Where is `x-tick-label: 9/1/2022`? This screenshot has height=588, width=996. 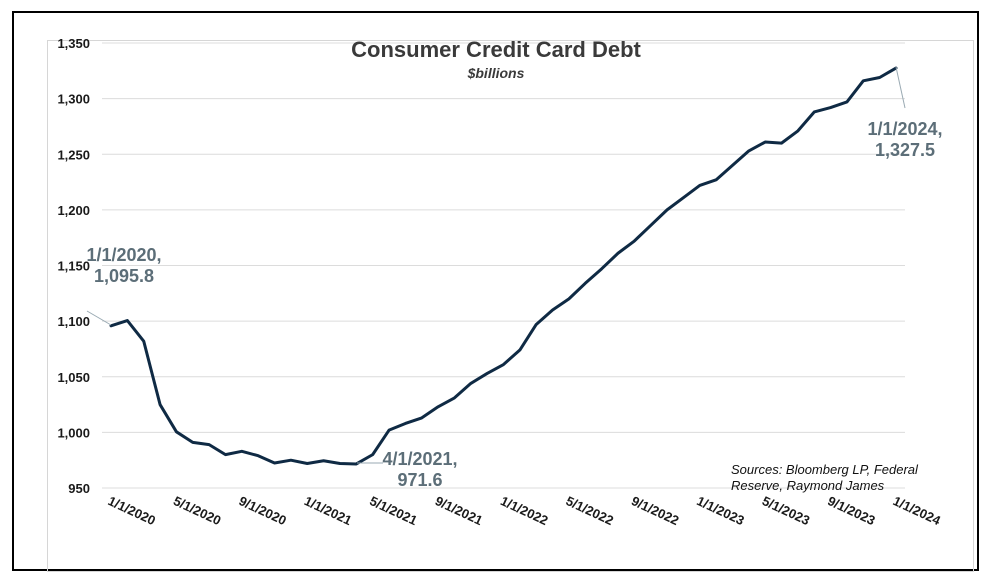
x-tick-label: 9/1/2022 is located at coordinates (655, 510).